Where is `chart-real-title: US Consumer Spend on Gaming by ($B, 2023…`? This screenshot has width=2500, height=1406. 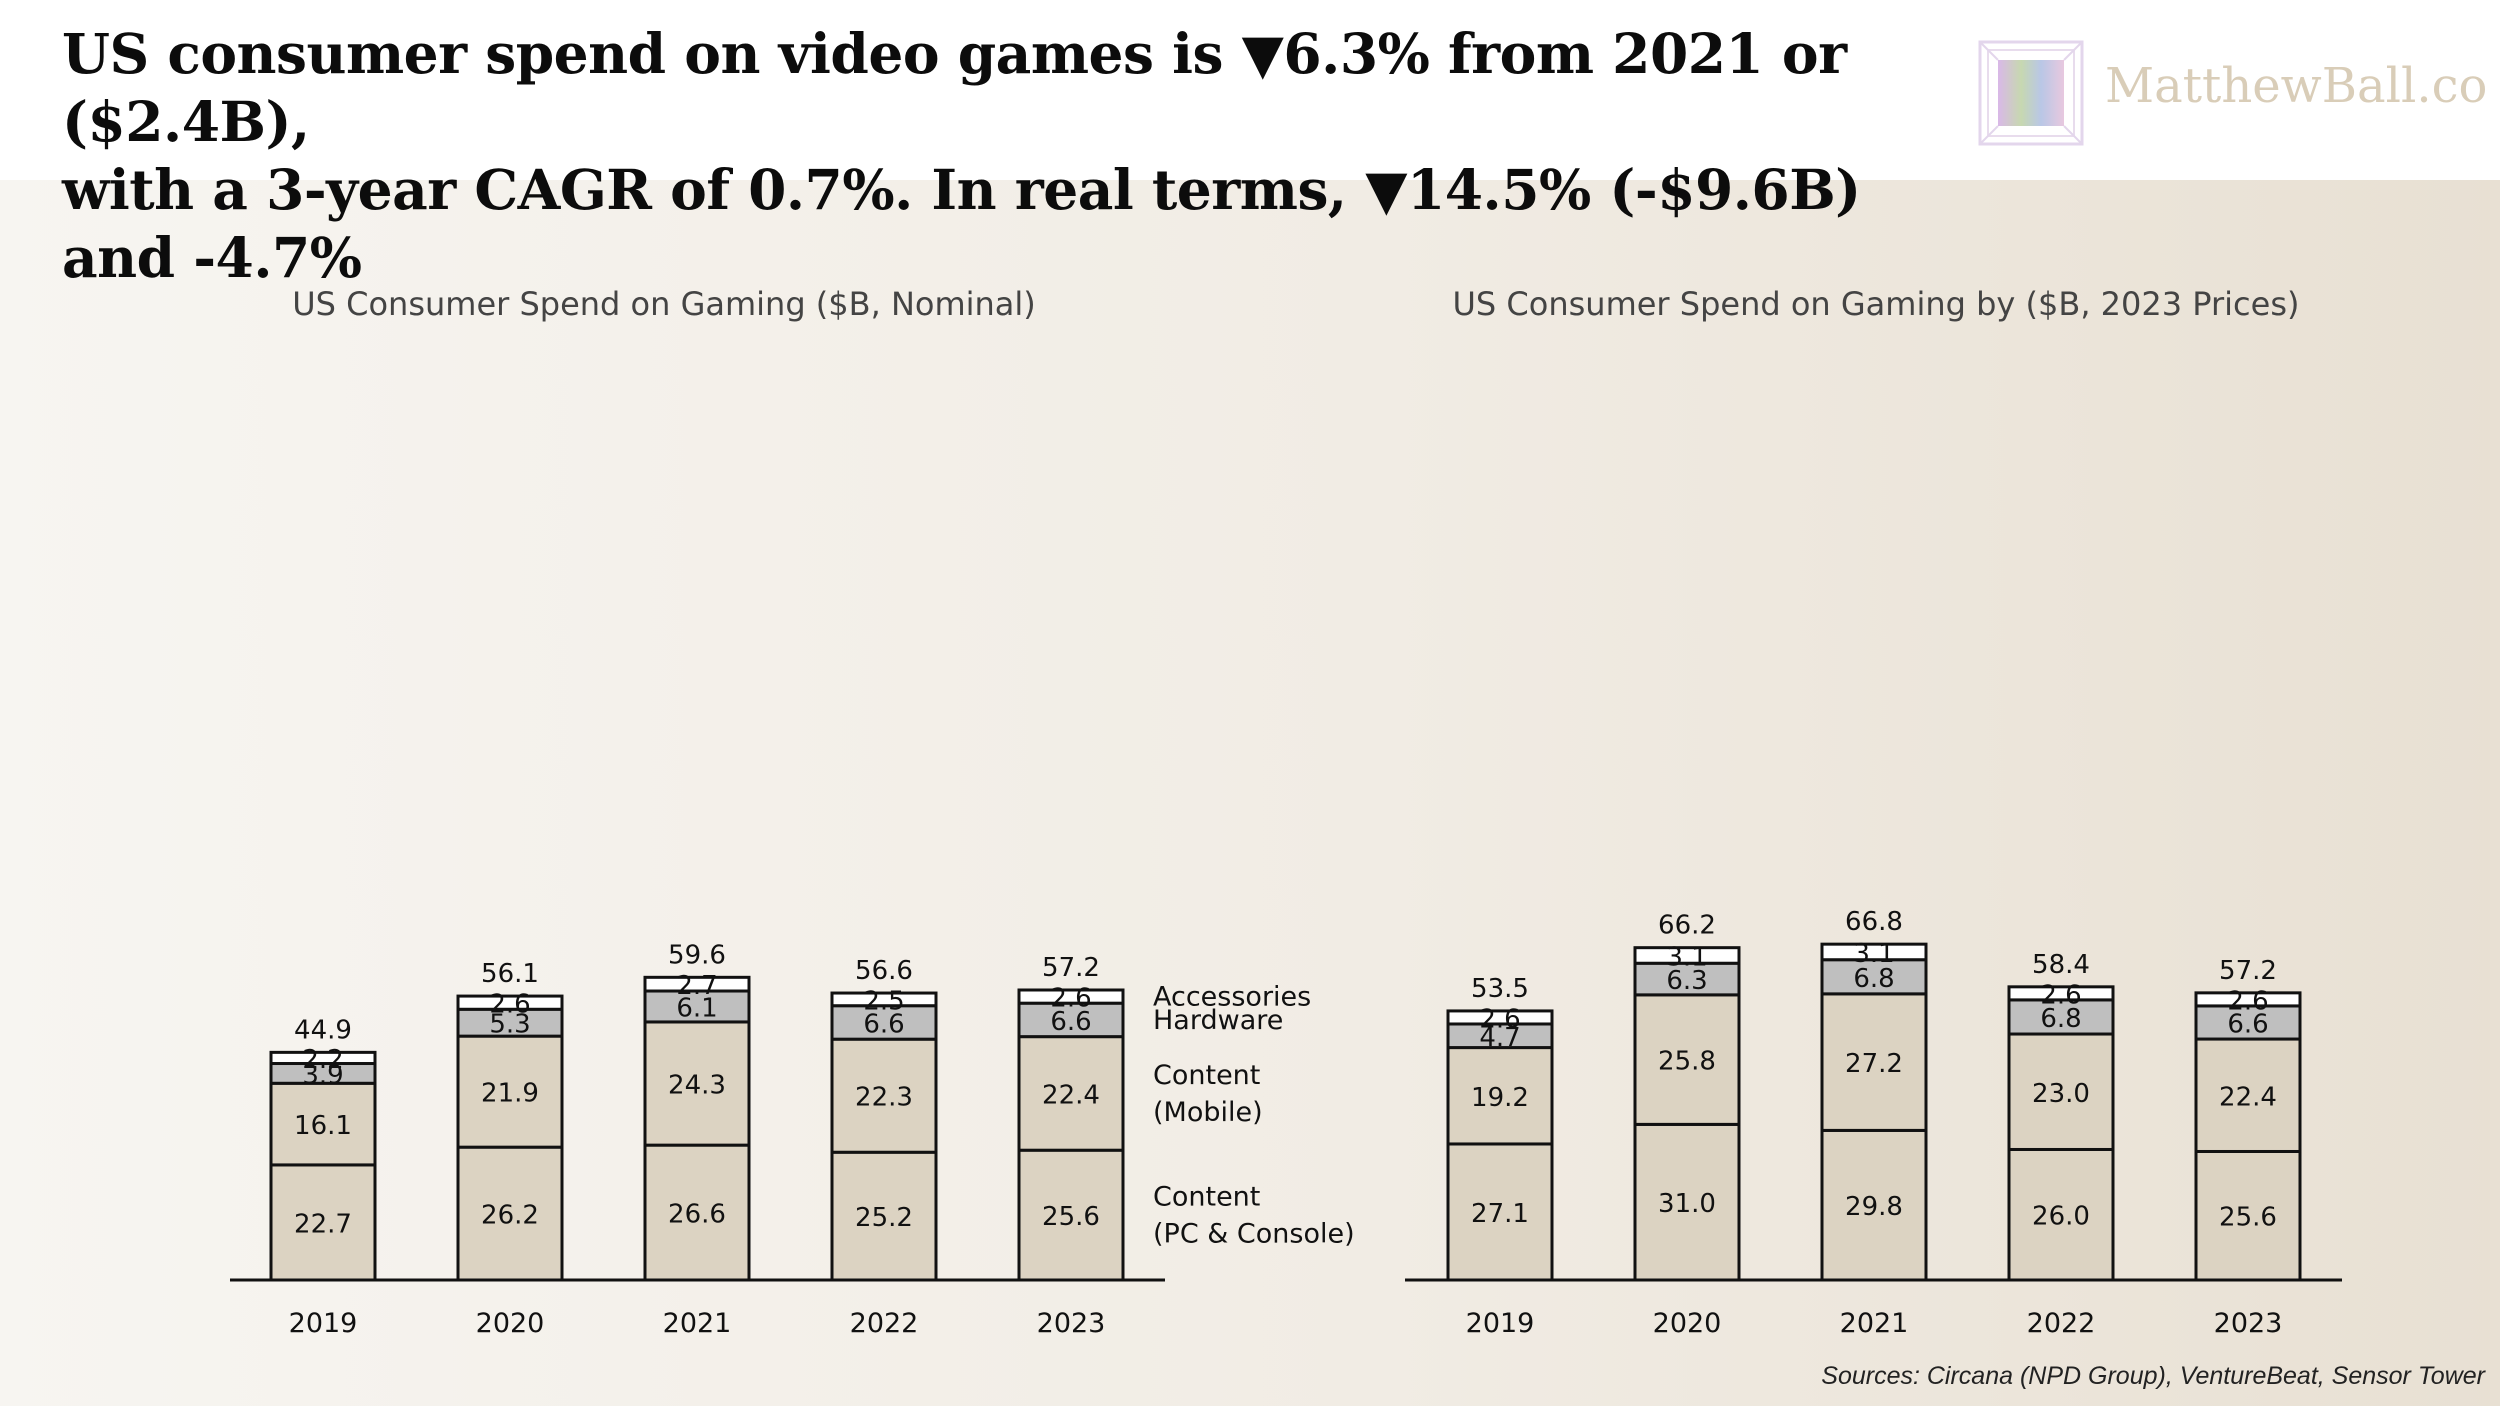 chart-real-title: US Consumer Spend on Gaming by ($B, 2023… is located at coordinates (1876, 304).